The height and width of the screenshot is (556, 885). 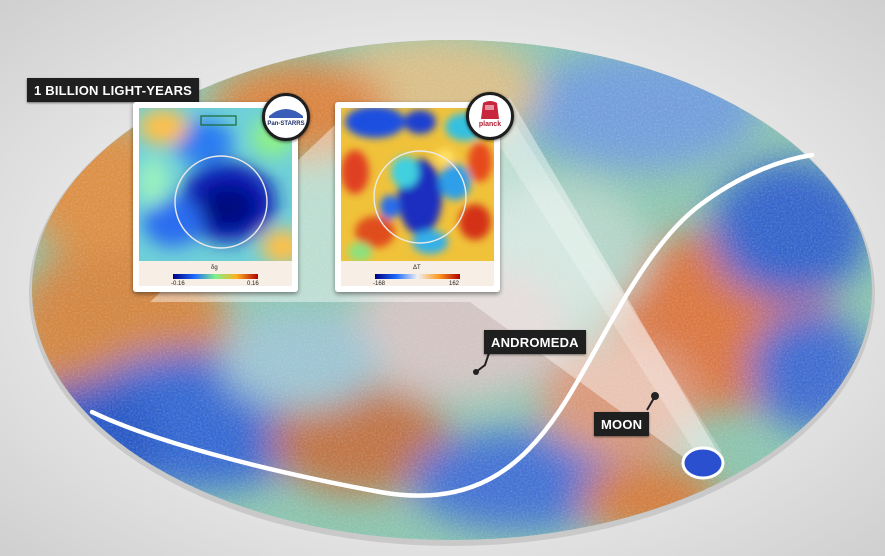 What do you see at coordinates (253, 284) in the screenshot?
I see `panstarrs-colorbar-max: 0.16` at bounding box center [253, 284].